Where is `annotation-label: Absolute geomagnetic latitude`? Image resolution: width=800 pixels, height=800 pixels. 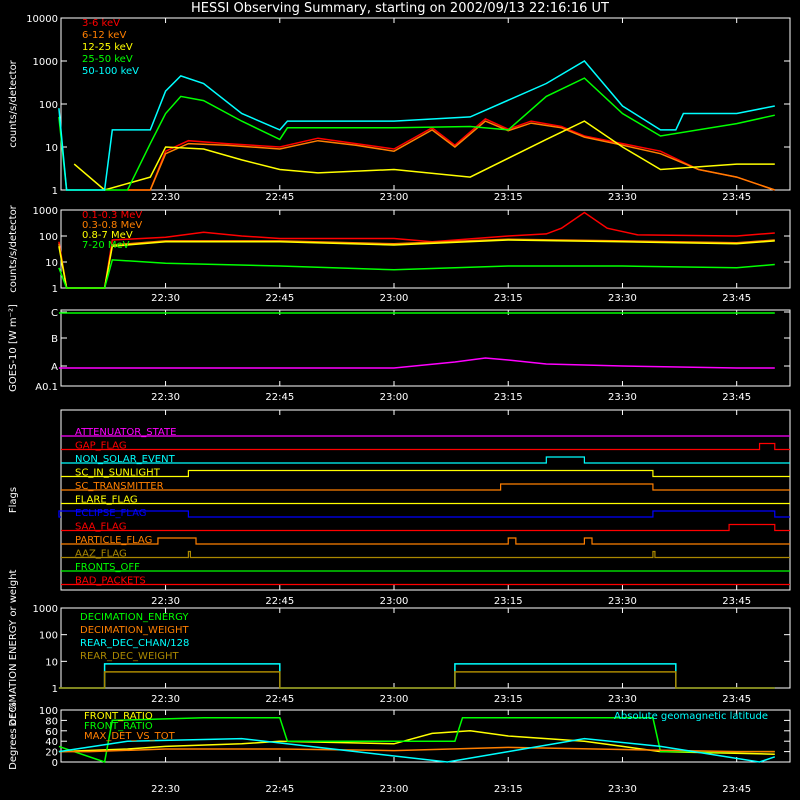 annotation-label: Absolute geomagnetic latitude is located at coordinates (691, 716).